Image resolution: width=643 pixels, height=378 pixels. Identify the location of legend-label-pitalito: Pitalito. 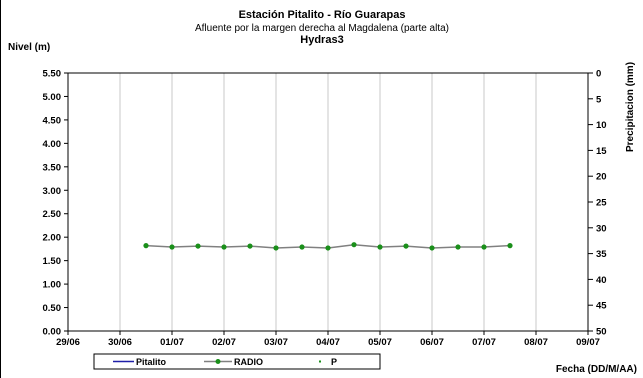
(151, 362).